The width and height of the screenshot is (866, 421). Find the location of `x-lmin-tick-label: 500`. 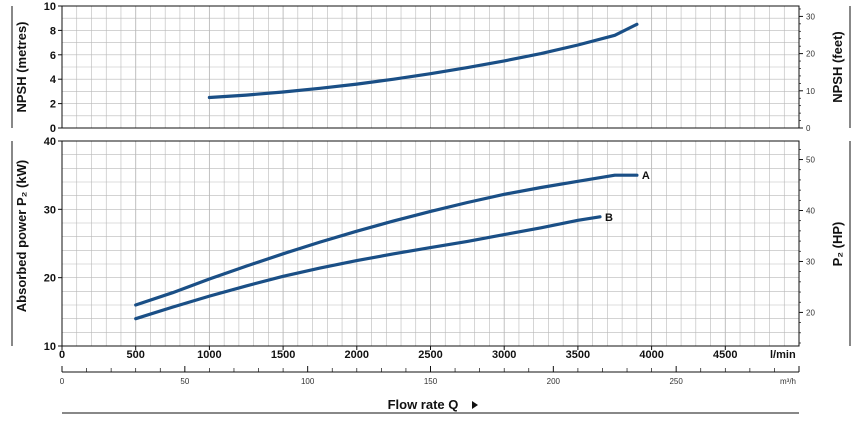

x-lmin-tick-label: 500 is located at coordinates (136, 355).